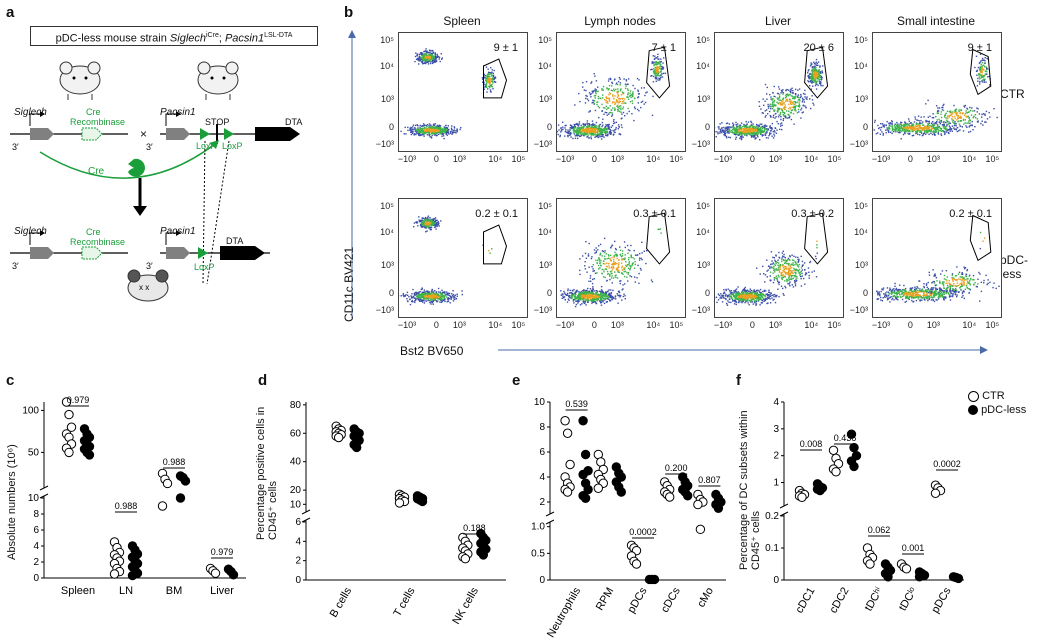  What do you see at coordinates (174, 462) in the screenshot?
I see `p-value-label: 0.988` at bounding box center [174, 462].